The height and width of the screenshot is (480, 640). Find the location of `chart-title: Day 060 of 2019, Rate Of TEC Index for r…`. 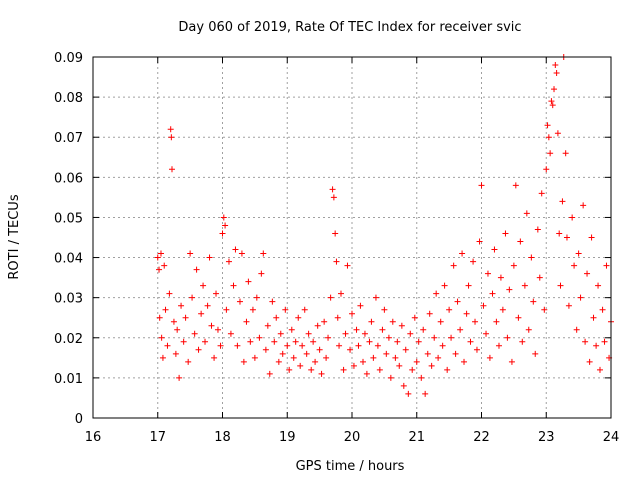

chart-title: Day 060 of 2019, Rate Of TEC Index for r… is located at coordinates (349, 27).